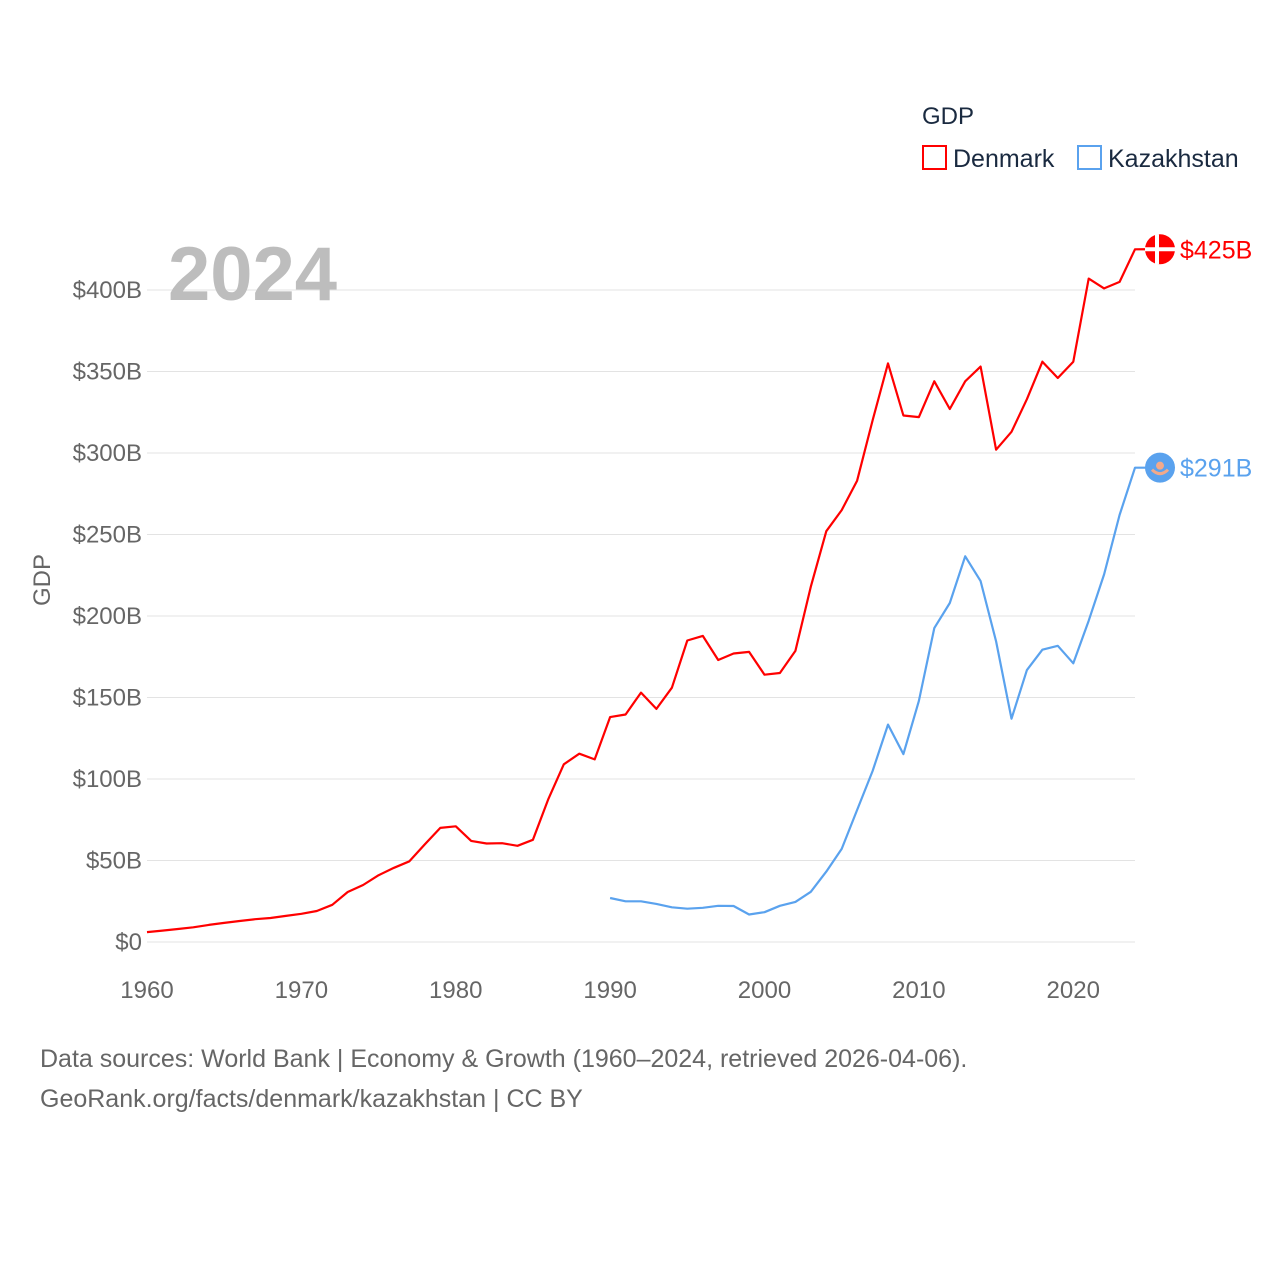 The image size is (1280, 1280). I want to click on y-tick-label: $350B, so click(107, 372).